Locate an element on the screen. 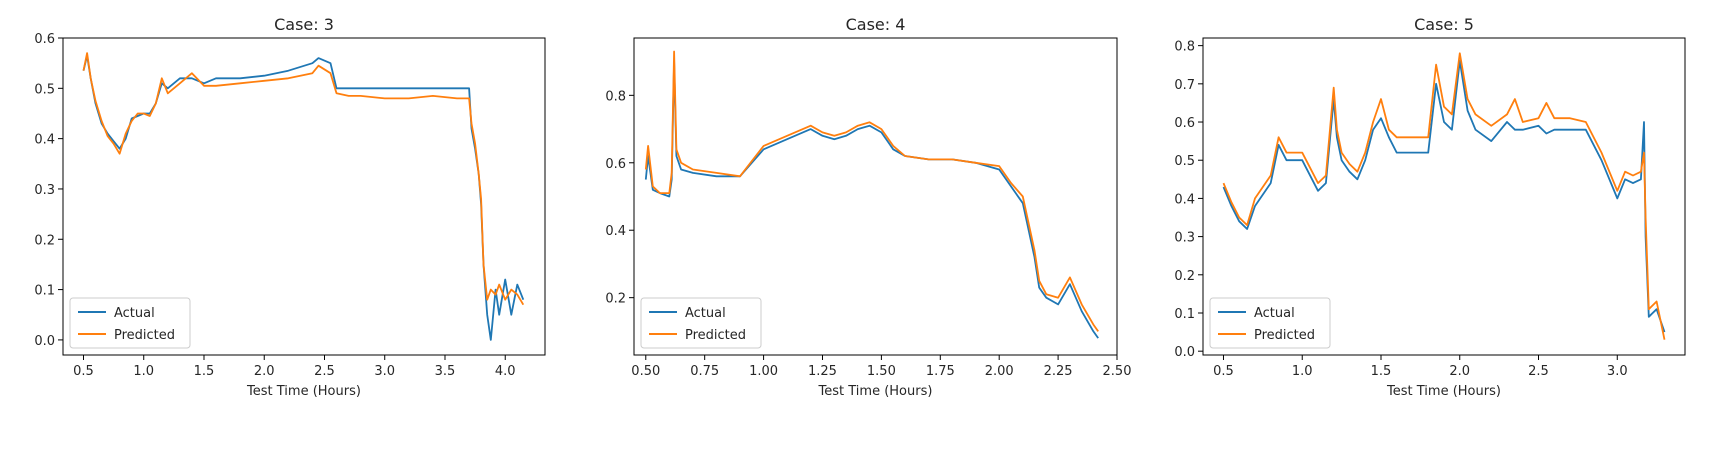 This screenshot has height=470, width=1709. chart-title: Case: 3 is located at coordinates (304, 24).